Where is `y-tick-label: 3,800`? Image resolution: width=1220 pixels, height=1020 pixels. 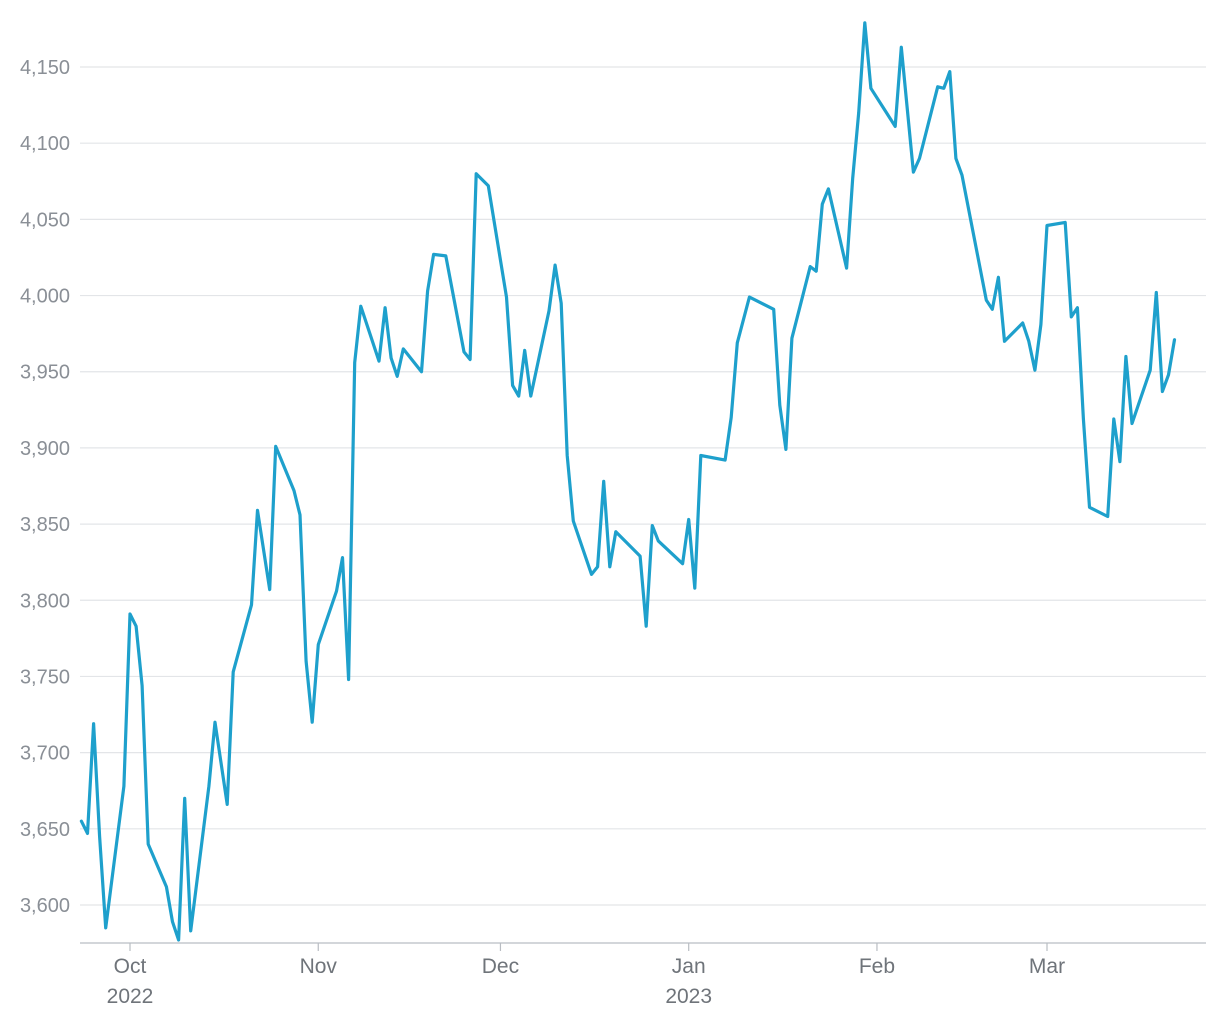
y-tick-label: 3,800 is located at coordinates (45, 601).